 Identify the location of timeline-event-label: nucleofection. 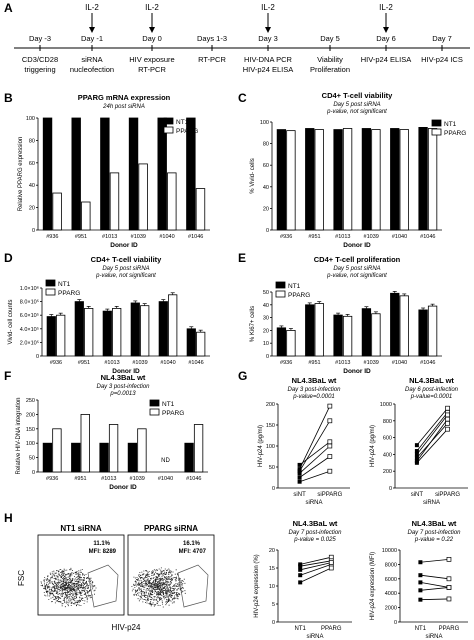
(92, 69).